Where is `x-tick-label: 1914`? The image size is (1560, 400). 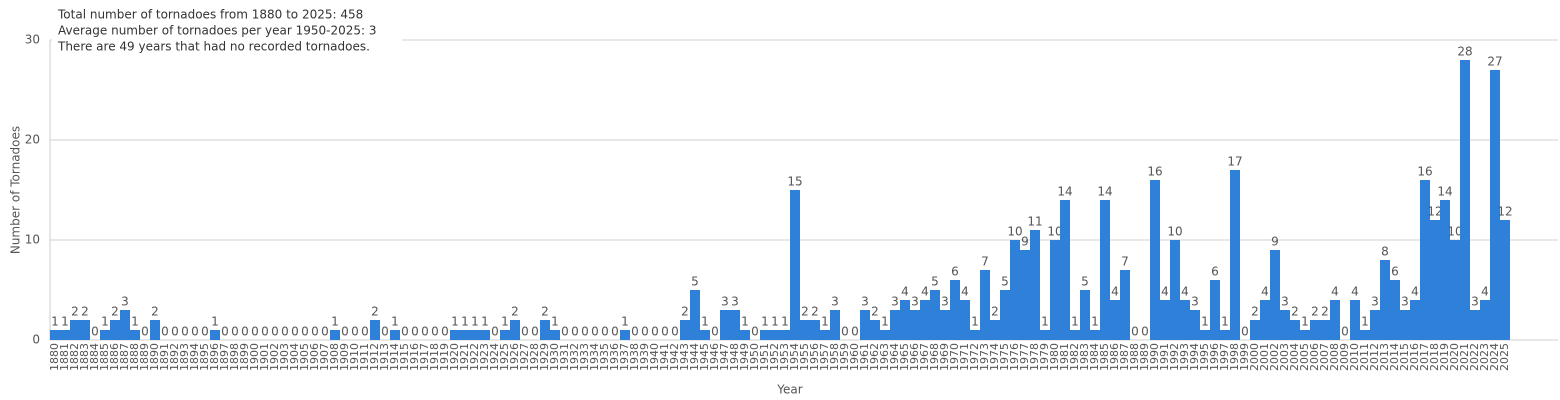
x-tick-label: 1914 is located at coordinates (394, 357).